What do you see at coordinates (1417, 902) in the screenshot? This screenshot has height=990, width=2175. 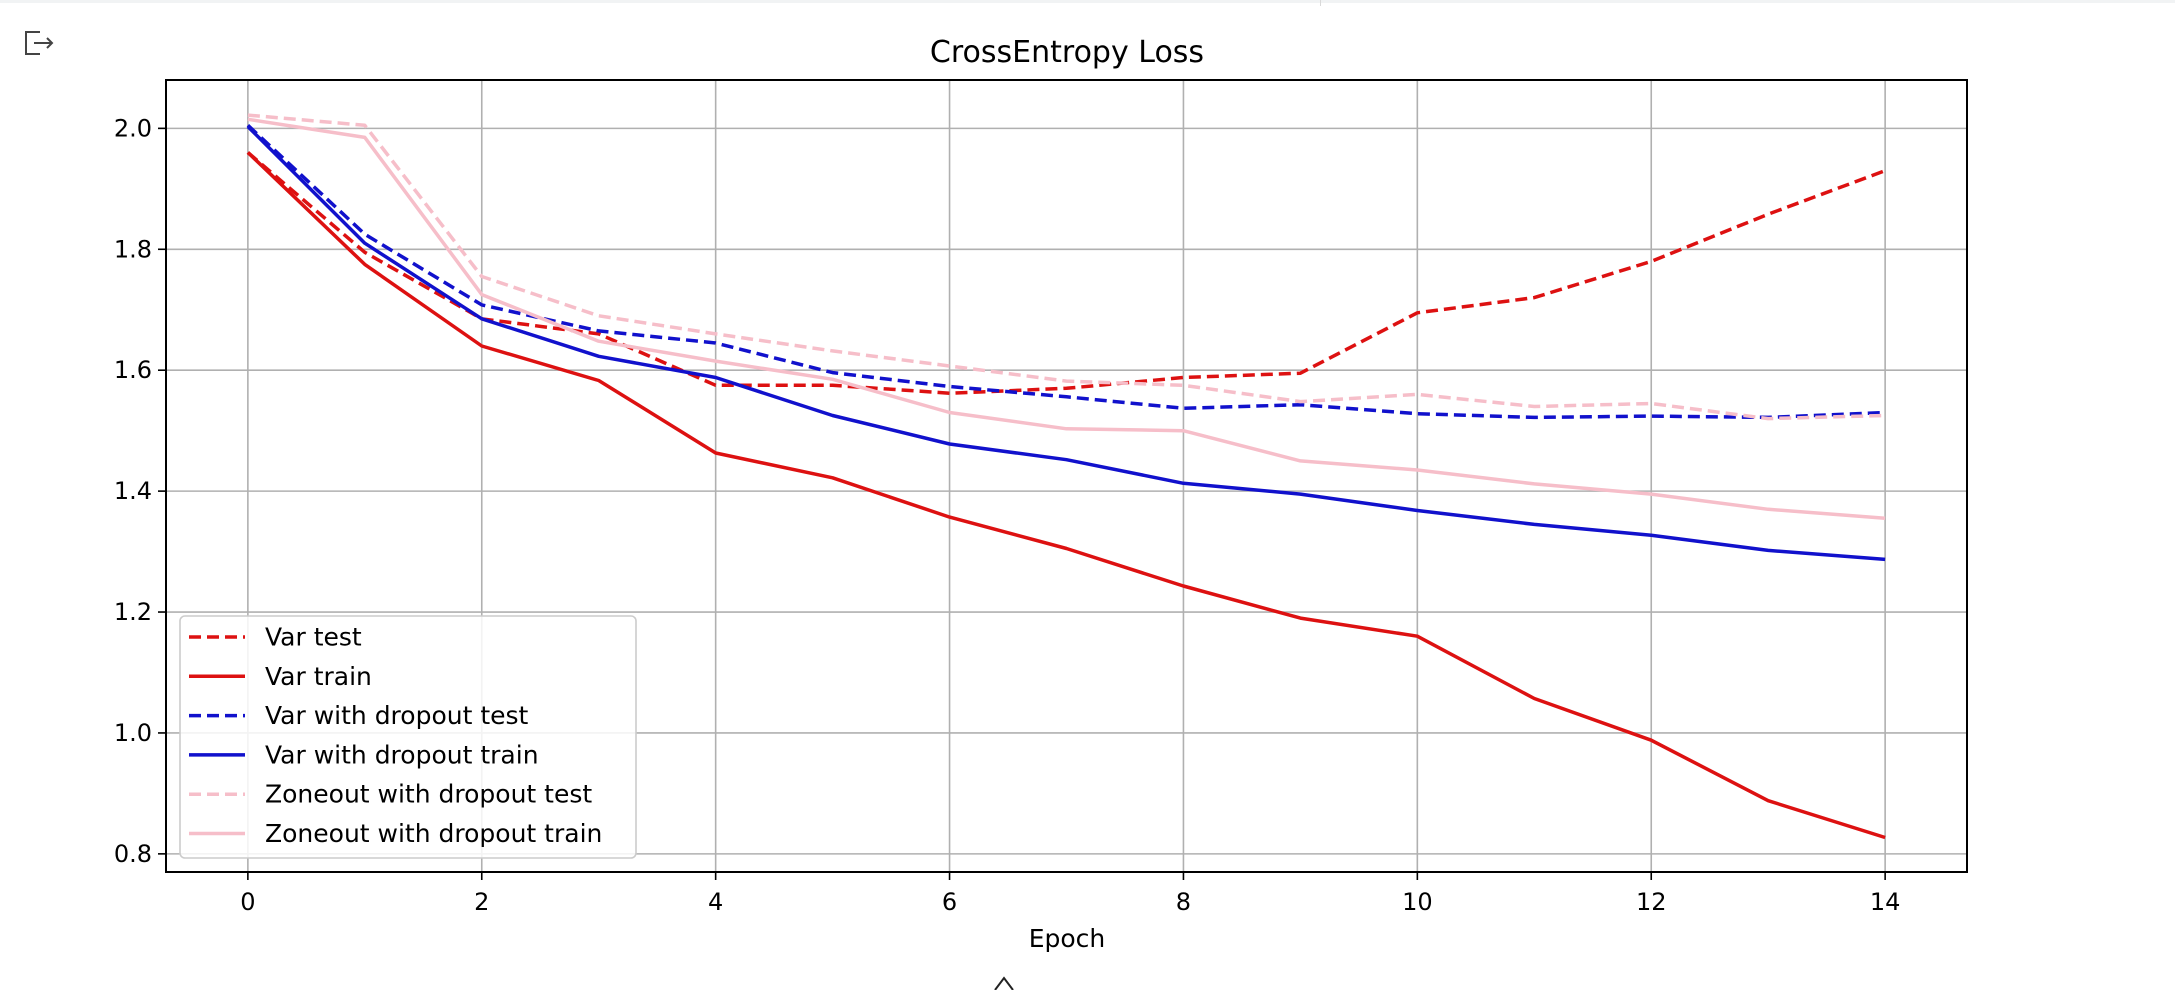 I see `x-tick-label: 10` at bounding box center [1417, 902].